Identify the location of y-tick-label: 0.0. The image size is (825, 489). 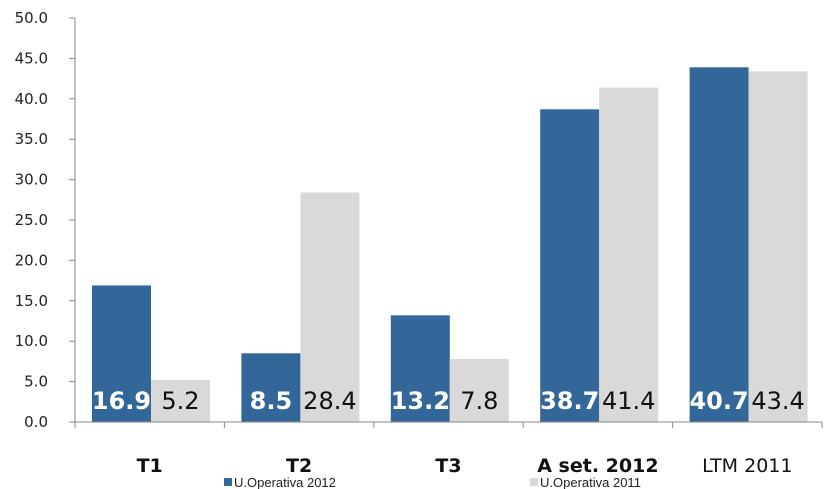
(36, 422).